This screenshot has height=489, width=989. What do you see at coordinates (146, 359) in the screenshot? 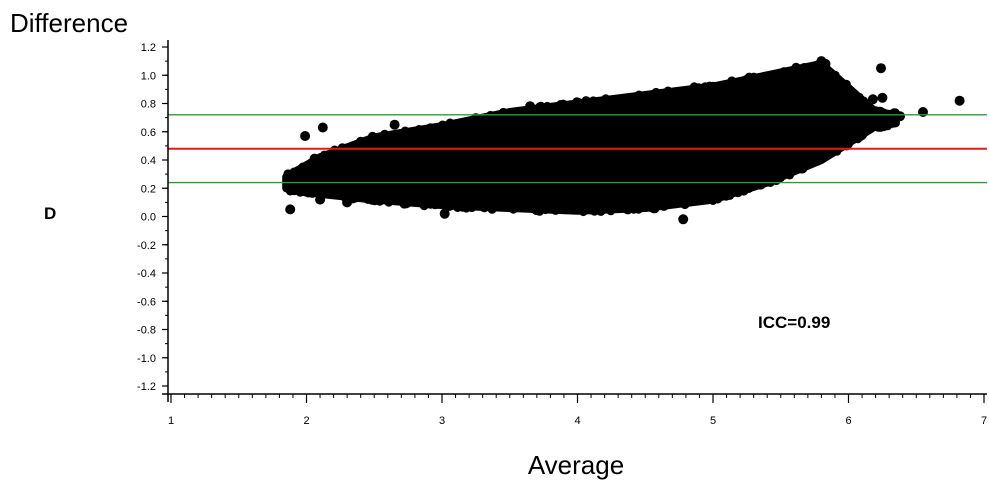
I see `y-tick-label: -1.0` at bounding box center [146, 359].